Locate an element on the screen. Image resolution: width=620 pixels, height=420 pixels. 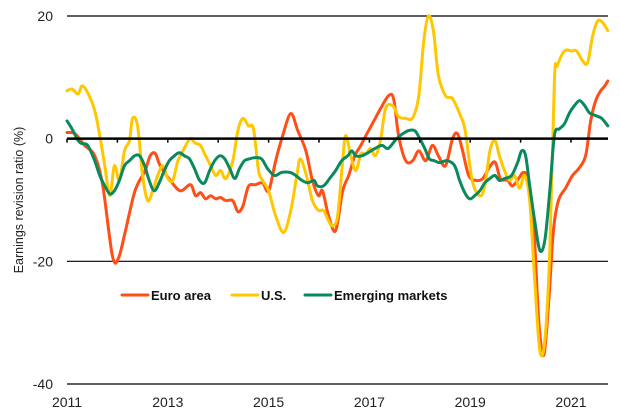
legend-label: Euro area is located at coordinates (181, 295).